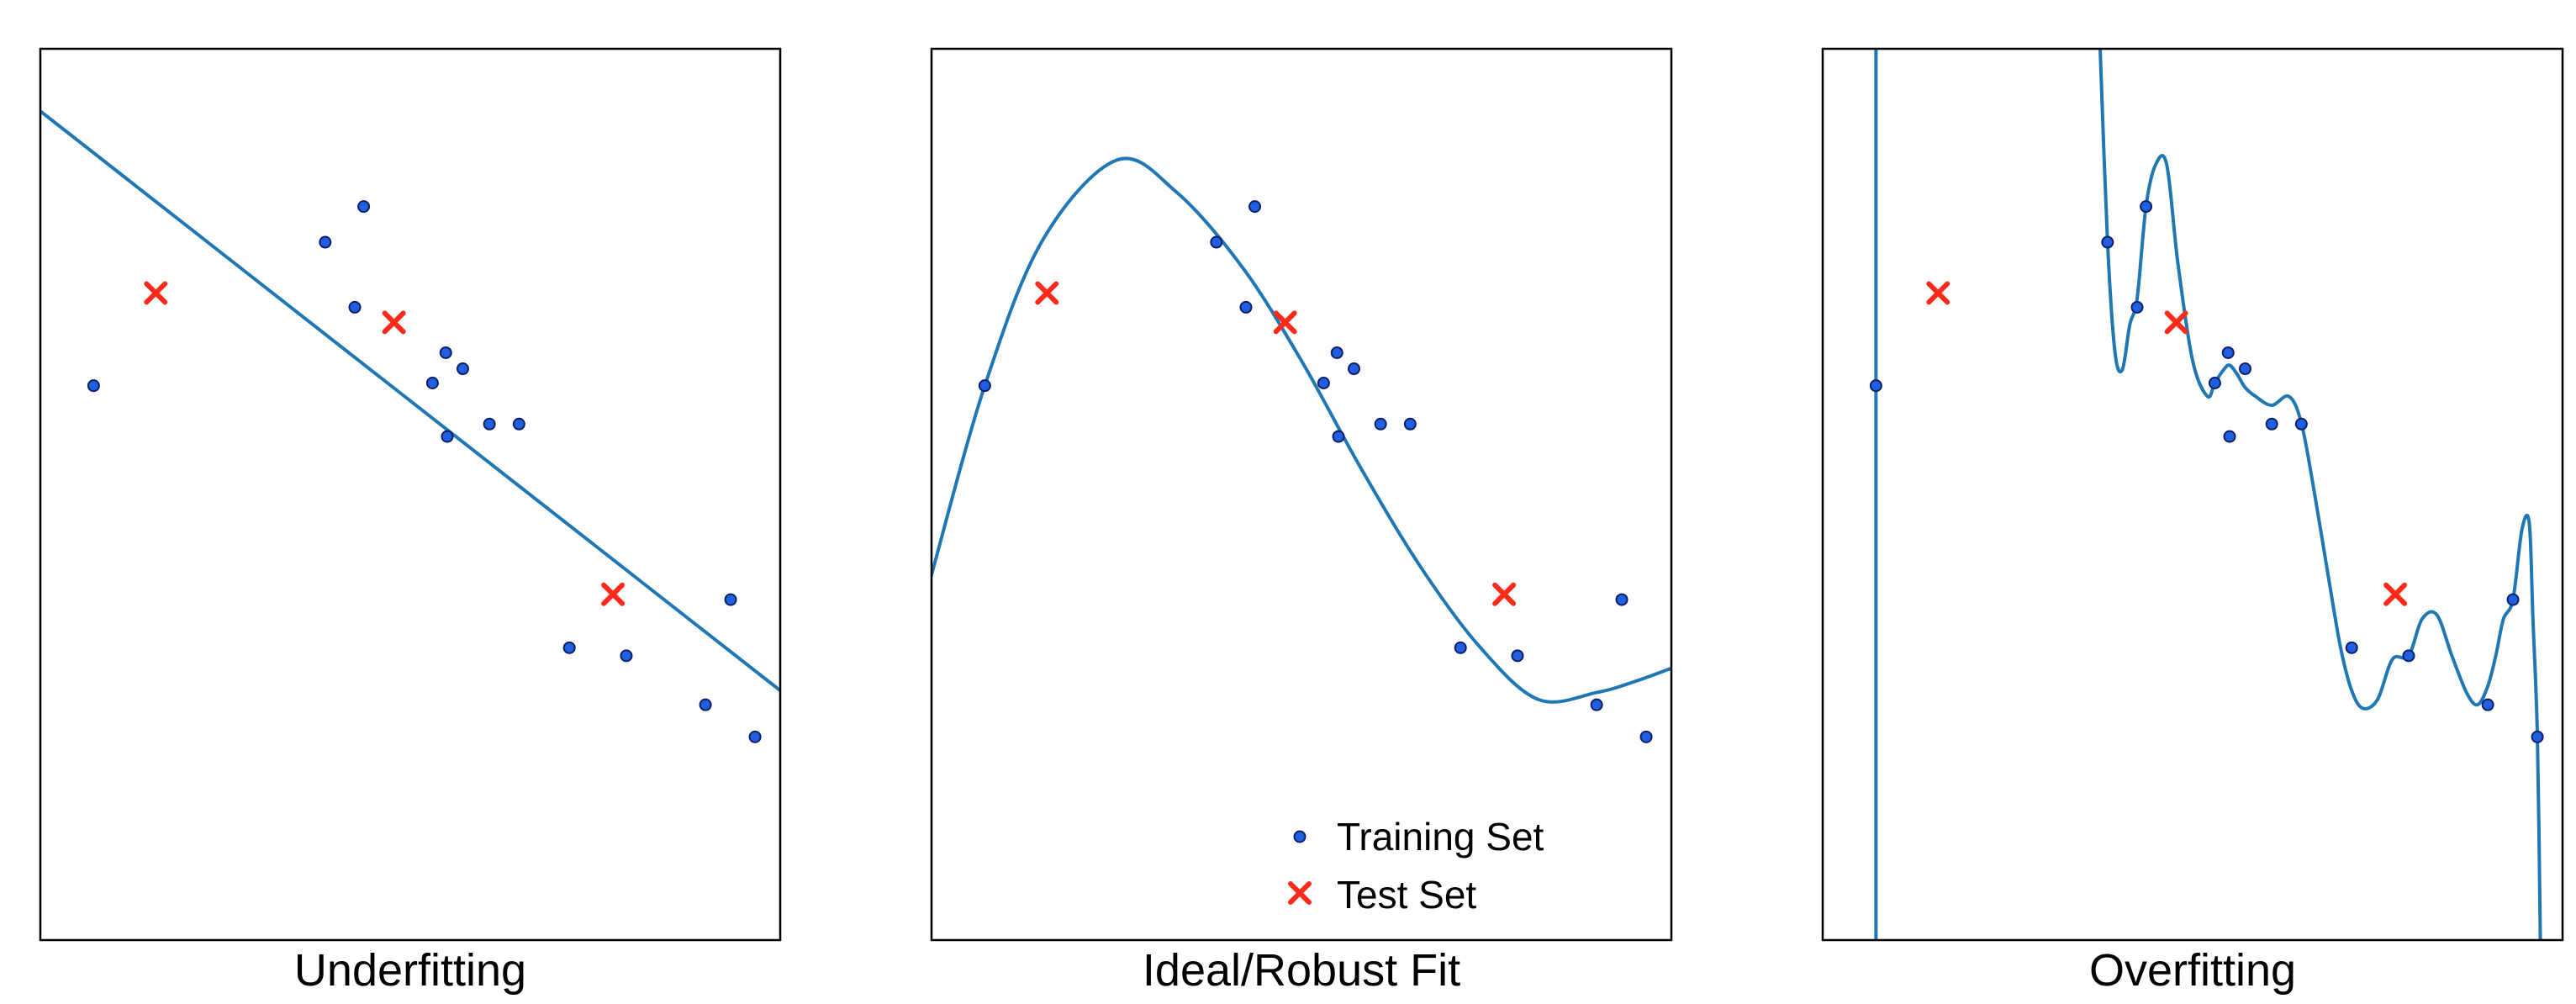 The image size is (2576, 1004). What do you see at coordinates (410, 971) in the screenshot?
I see `caption-underfitting: Underfitting` at bounding box center [410, 971].